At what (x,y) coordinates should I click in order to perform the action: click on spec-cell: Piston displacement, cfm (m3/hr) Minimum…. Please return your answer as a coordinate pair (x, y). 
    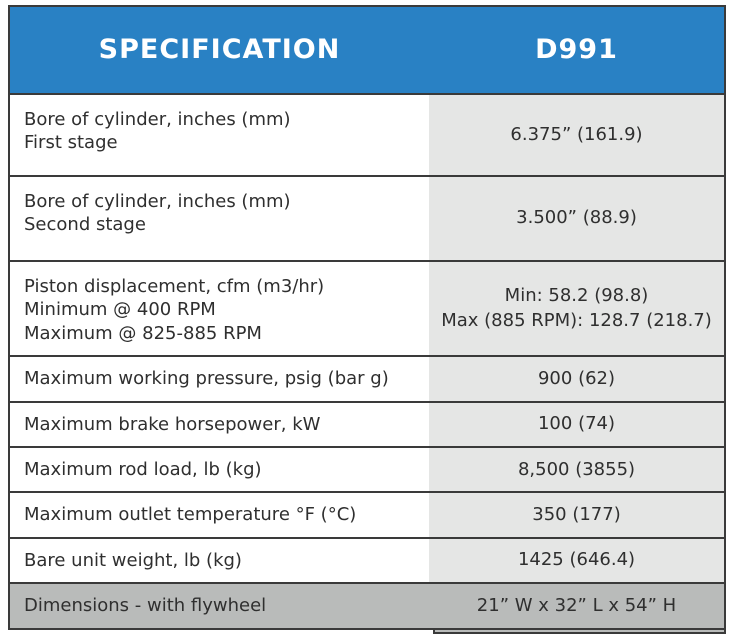
    Looking at the image, I should click on (174, 310).